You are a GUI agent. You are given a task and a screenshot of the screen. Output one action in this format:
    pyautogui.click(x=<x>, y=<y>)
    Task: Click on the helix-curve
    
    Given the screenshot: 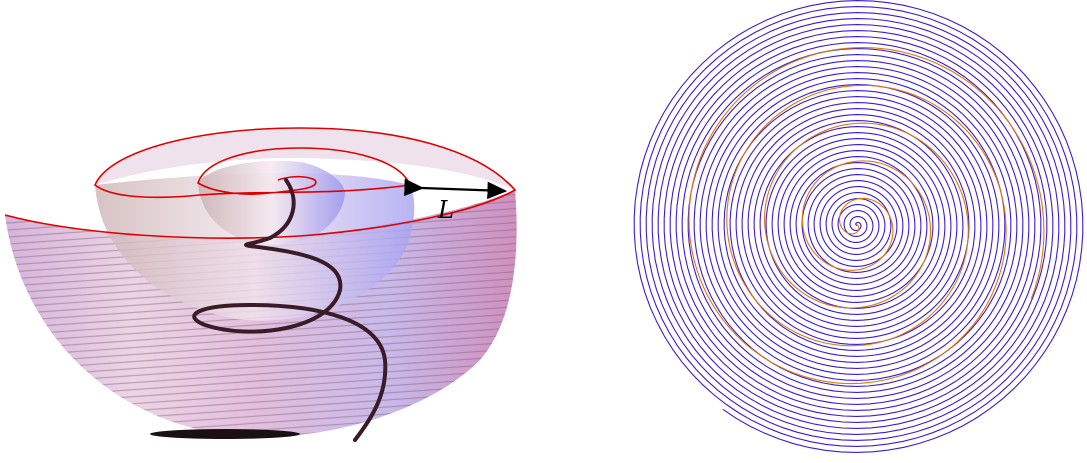 What is the action you would take?
    pyautogui.click(x=290, y=310)
    